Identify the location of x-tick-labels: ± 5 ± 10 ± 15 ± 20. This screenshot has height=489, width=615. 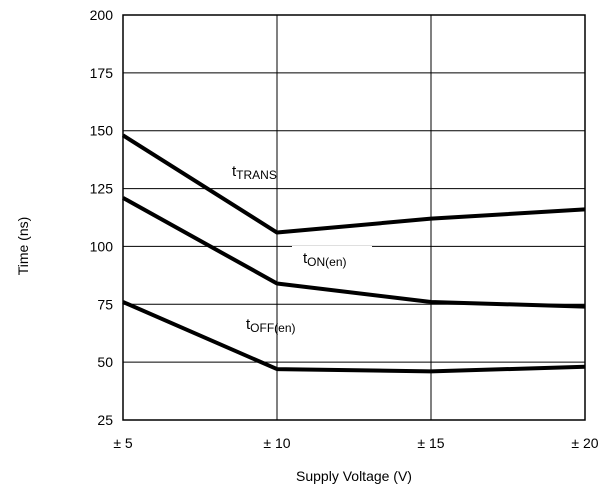
(355, 443).